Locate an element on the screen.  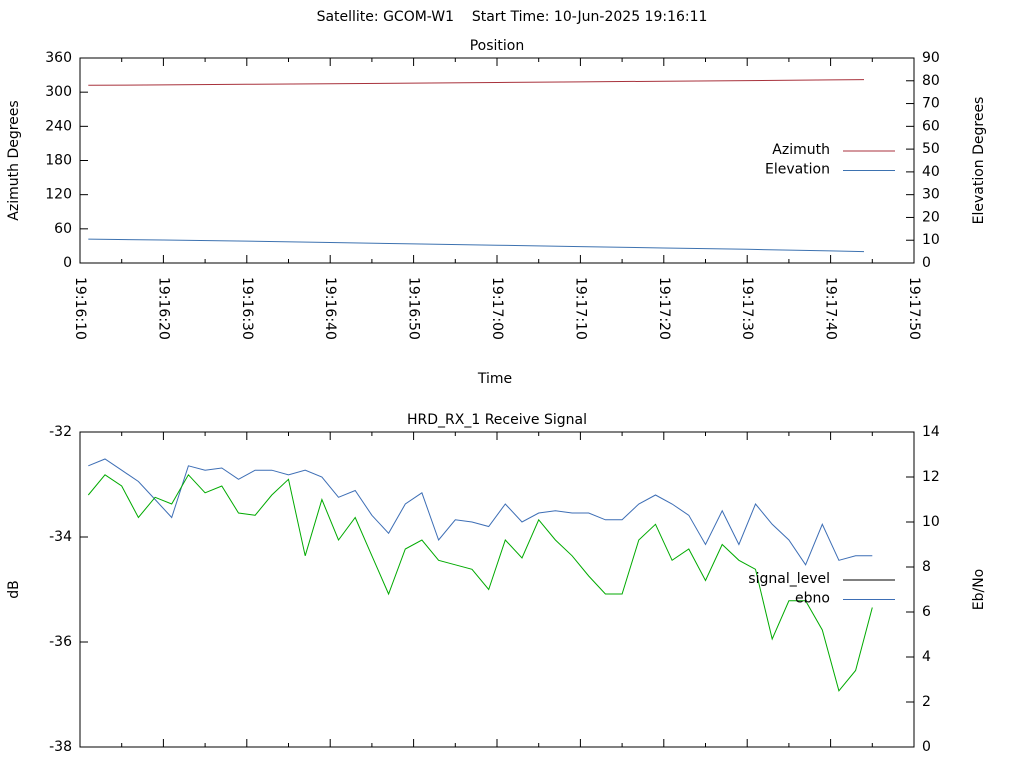
y-tick-label: 20 is located at coordinates (931, 217).